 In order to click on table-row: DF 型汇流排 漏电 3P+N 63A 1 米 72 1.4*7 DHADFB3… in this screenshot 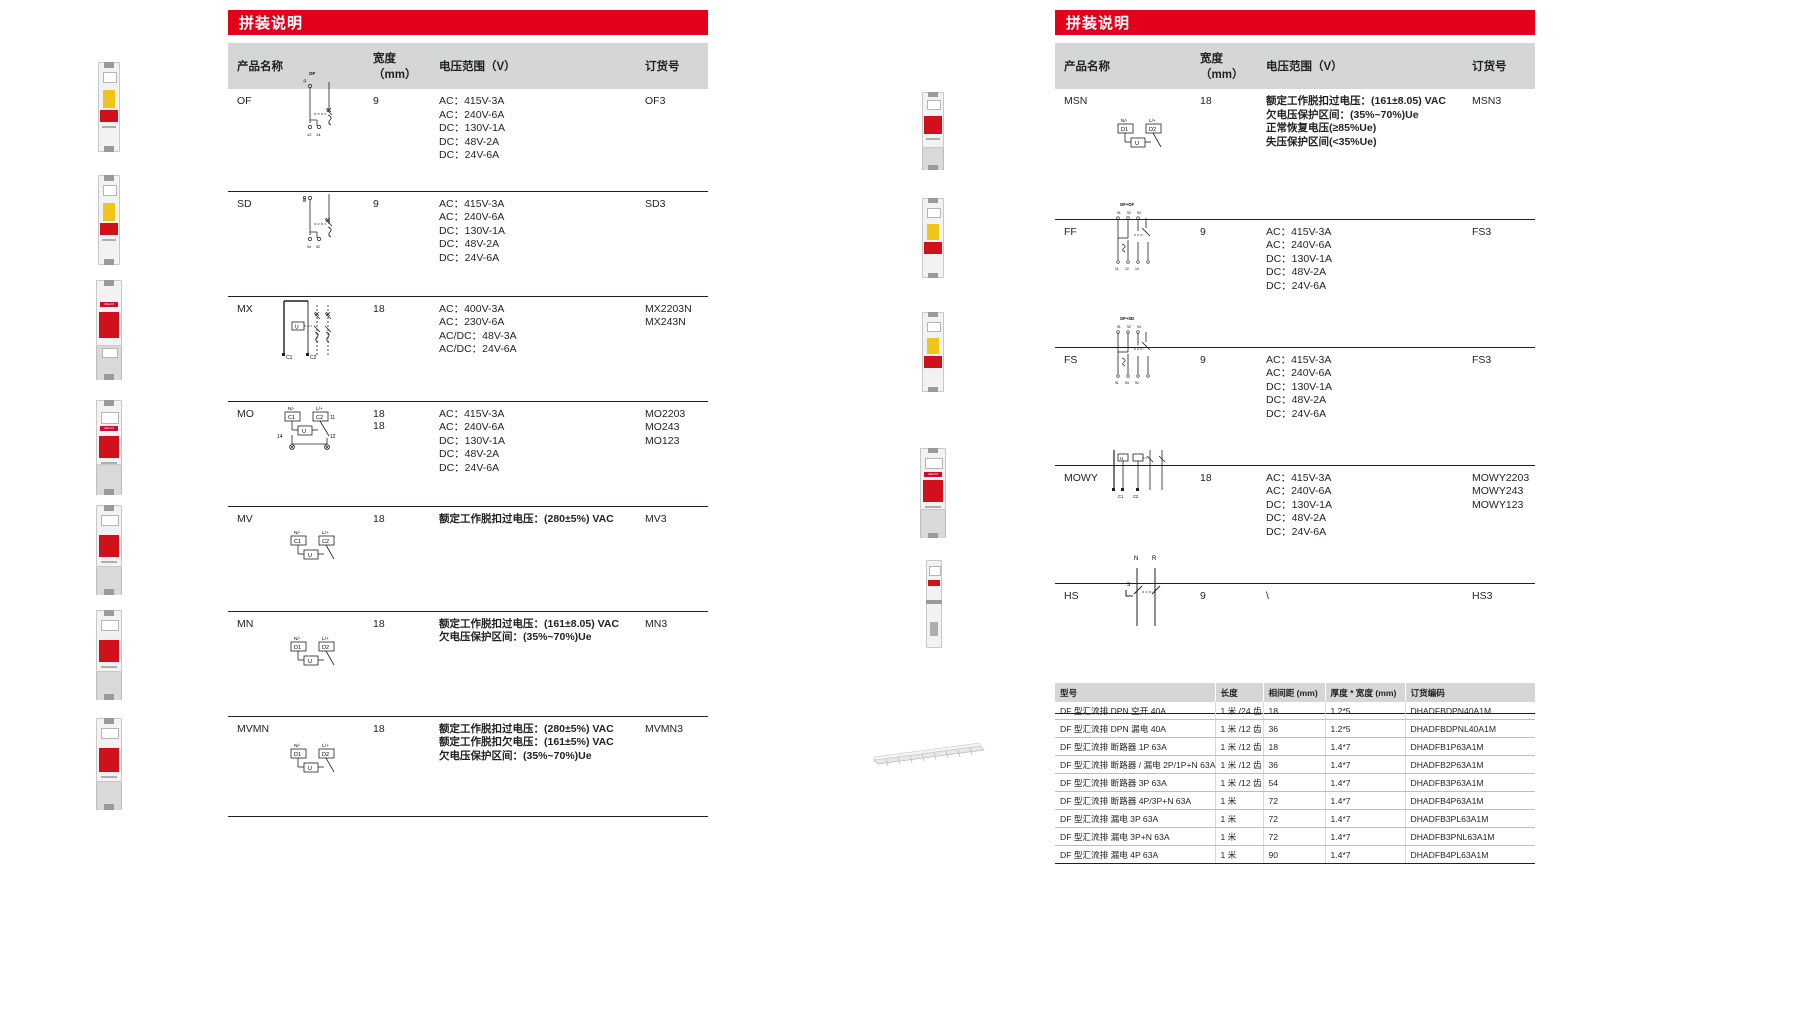, I will do `click(1295, 836)`.